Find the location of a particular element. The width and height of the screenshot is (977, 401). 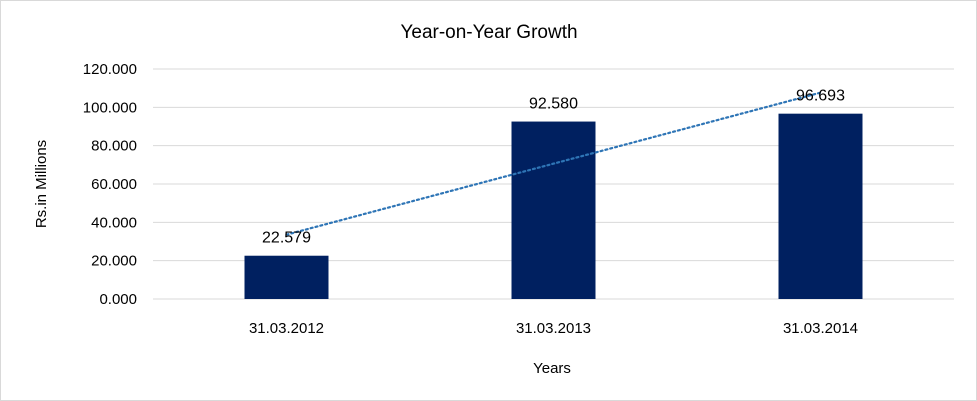

data-label: 96.693 is located at coordinates (820, 96).